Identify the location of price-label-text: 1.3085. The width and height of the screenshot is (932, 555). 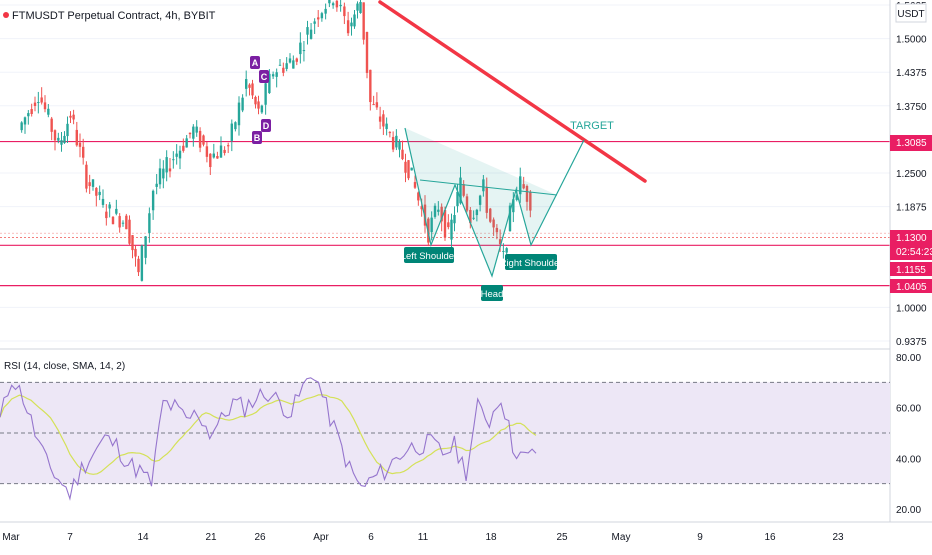
(911, 143).